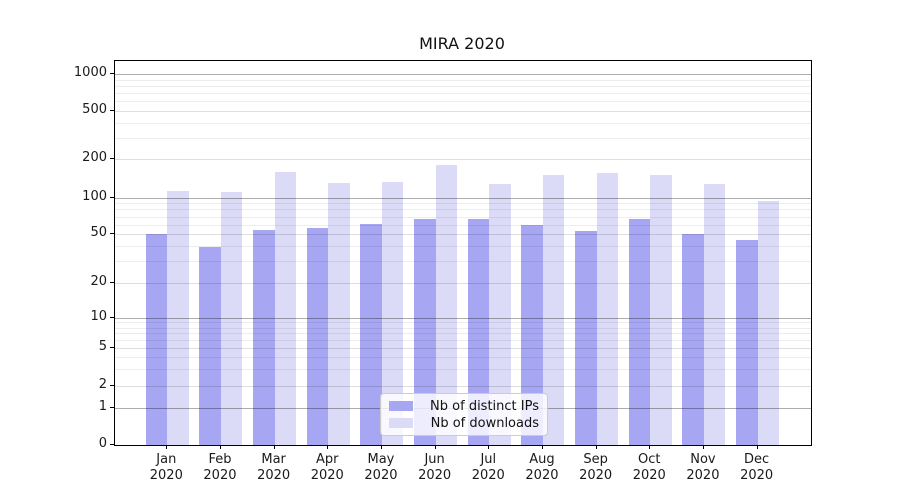 This screenshot has height=500, width=900. Describe the element at coordinates (156, 339) in the screenshot. I see `bar-jan-distinct-ips` at that location.